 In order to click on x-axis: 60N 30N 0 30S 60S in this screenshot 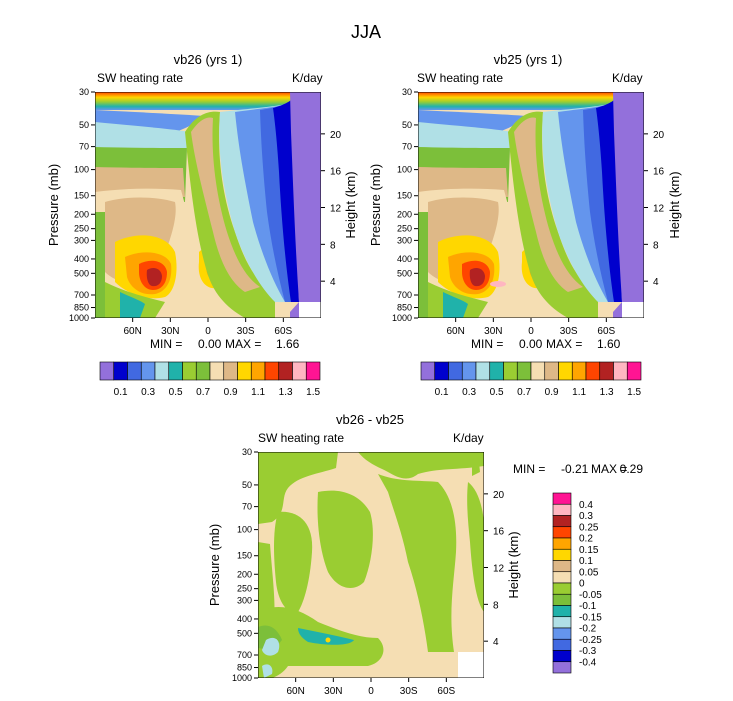, I will do `click(531, 327)`.